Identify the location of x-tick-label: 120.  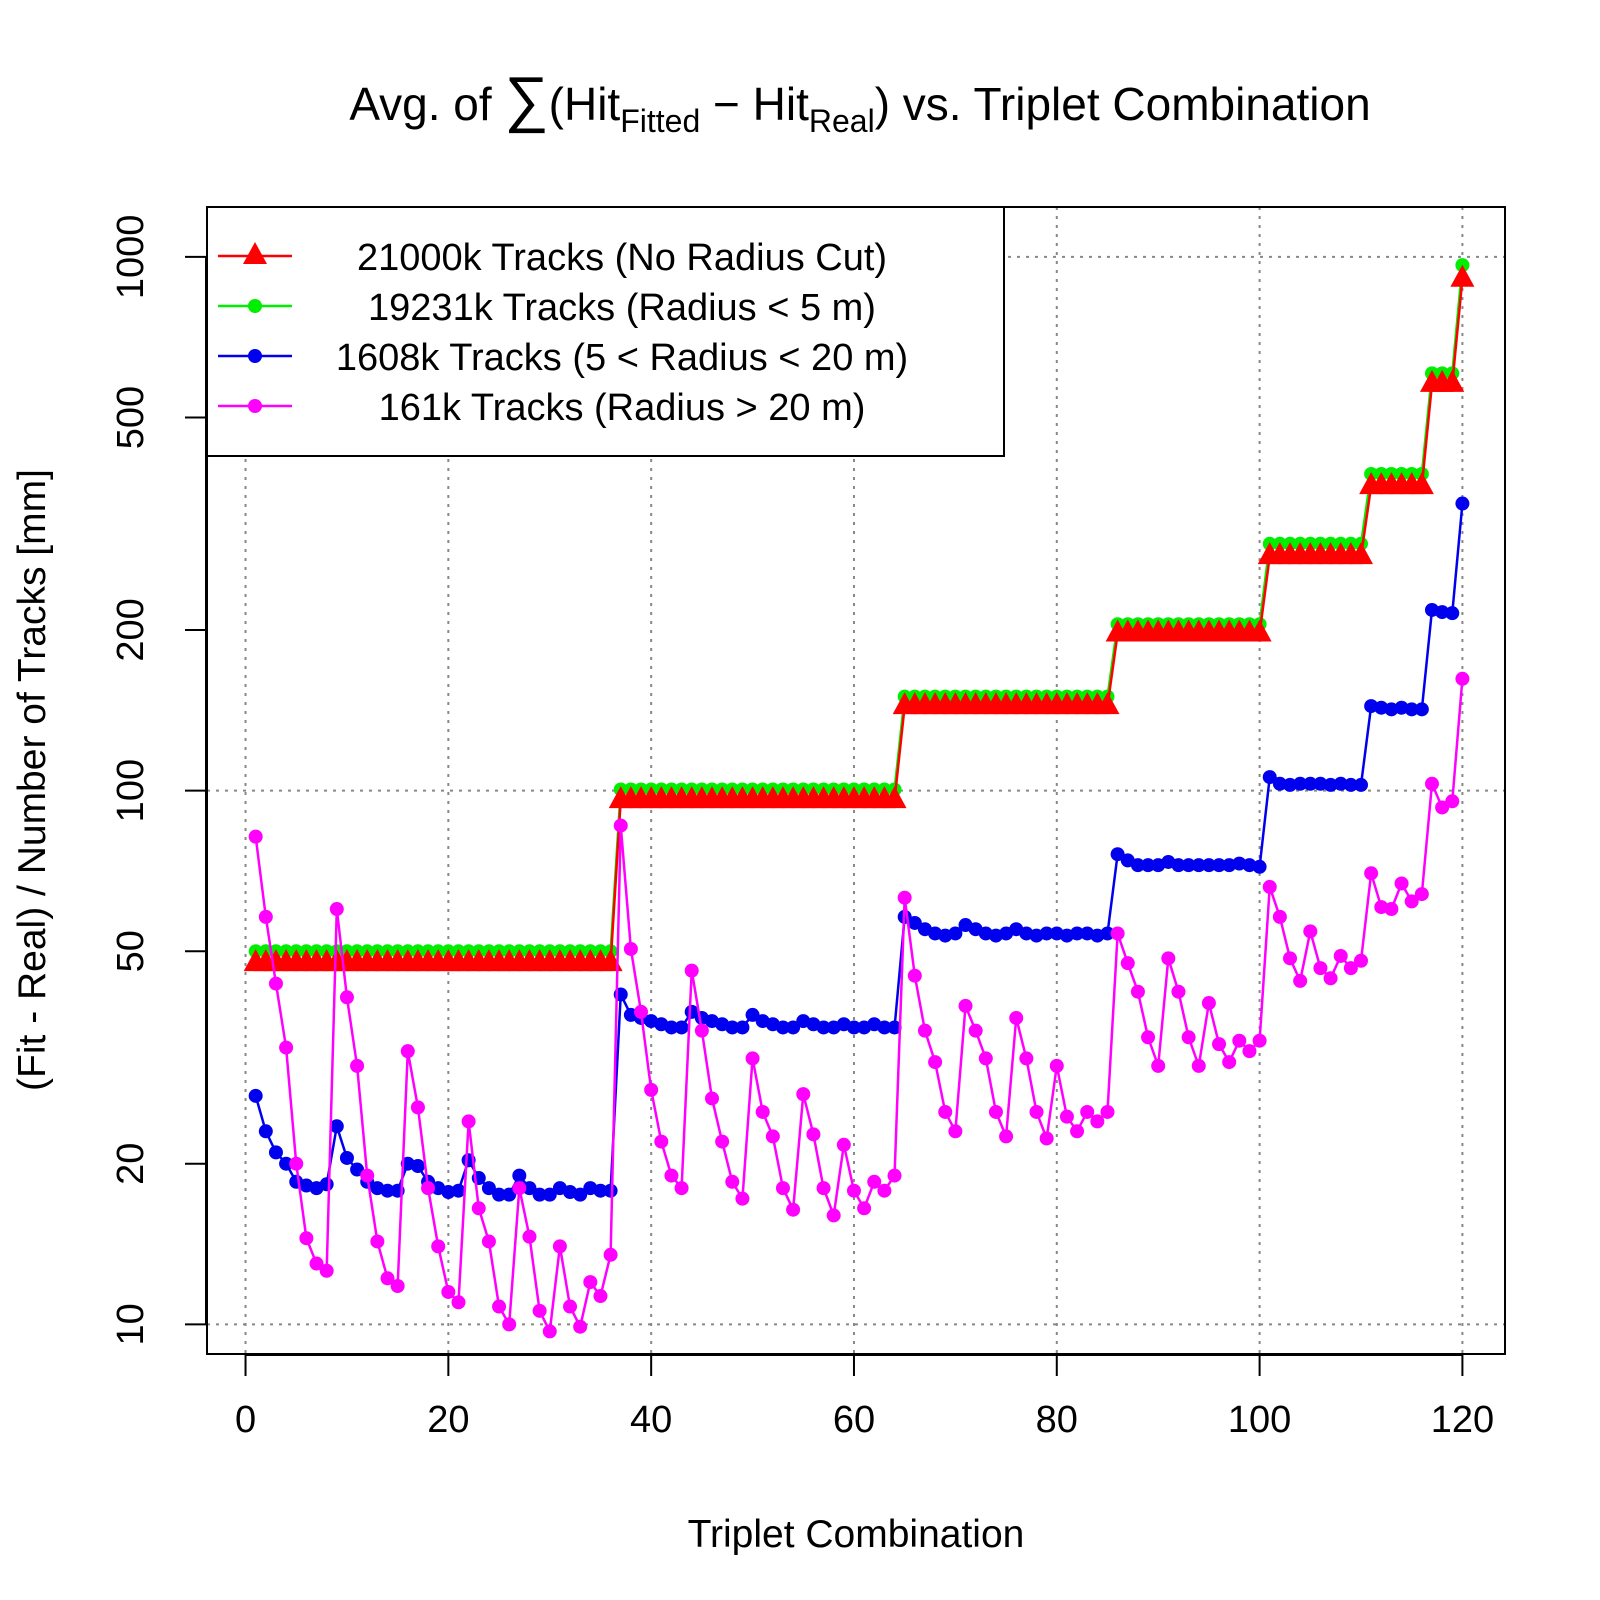
(1462, 1420).